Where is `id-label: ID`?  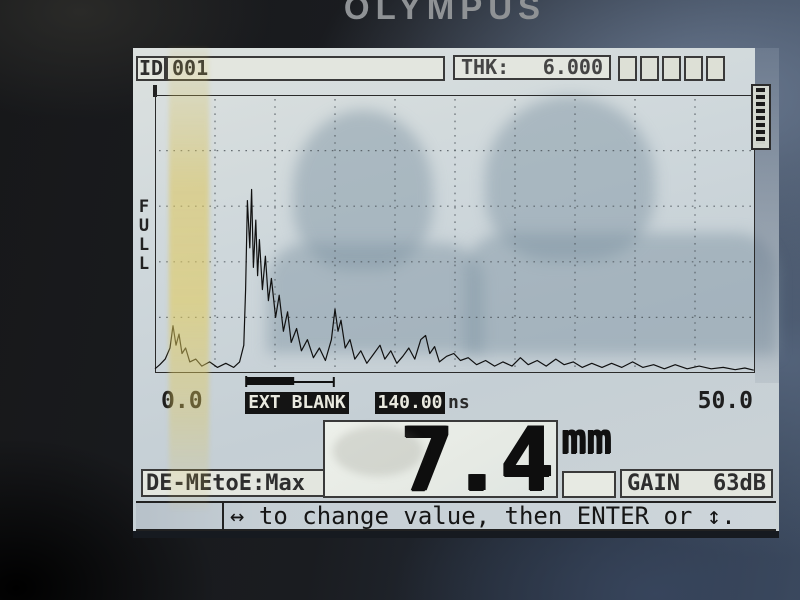 id-label: ID is located at coordinates (151, 68).